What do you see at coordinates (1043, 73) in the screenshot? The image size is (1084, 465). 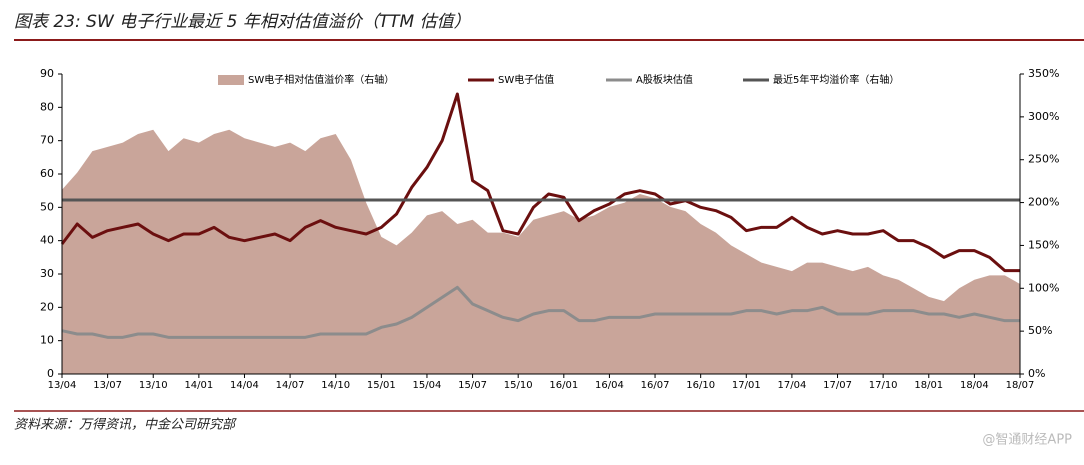 I see `y2-tick-label: 350%` at bounding box center [1043, 73].